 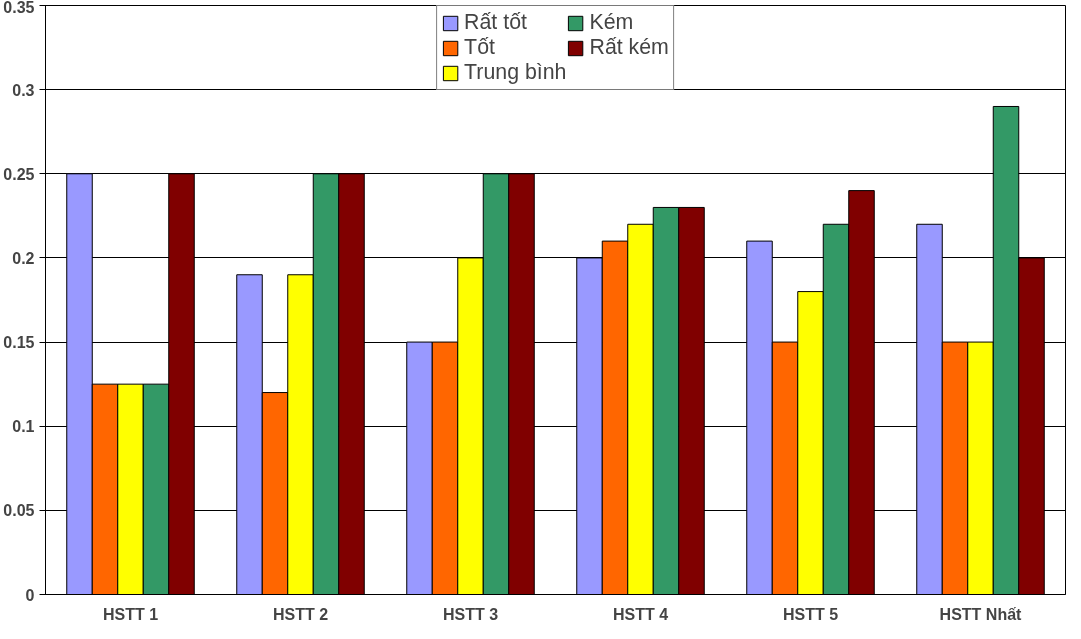 What do you see at coordinates (23, 258) in the screenshot?
I see `y-tick-label: 0.2` at bounding box center [23, 258].